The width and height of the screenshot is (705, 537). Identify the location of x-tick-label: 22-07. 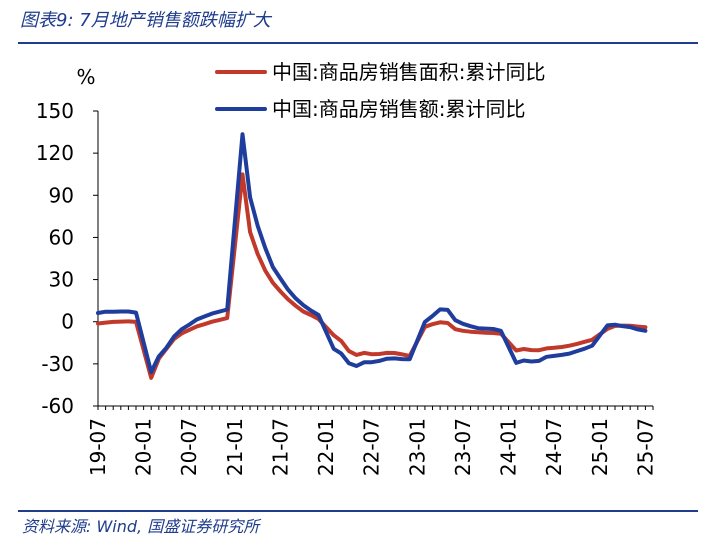
(372, 447).